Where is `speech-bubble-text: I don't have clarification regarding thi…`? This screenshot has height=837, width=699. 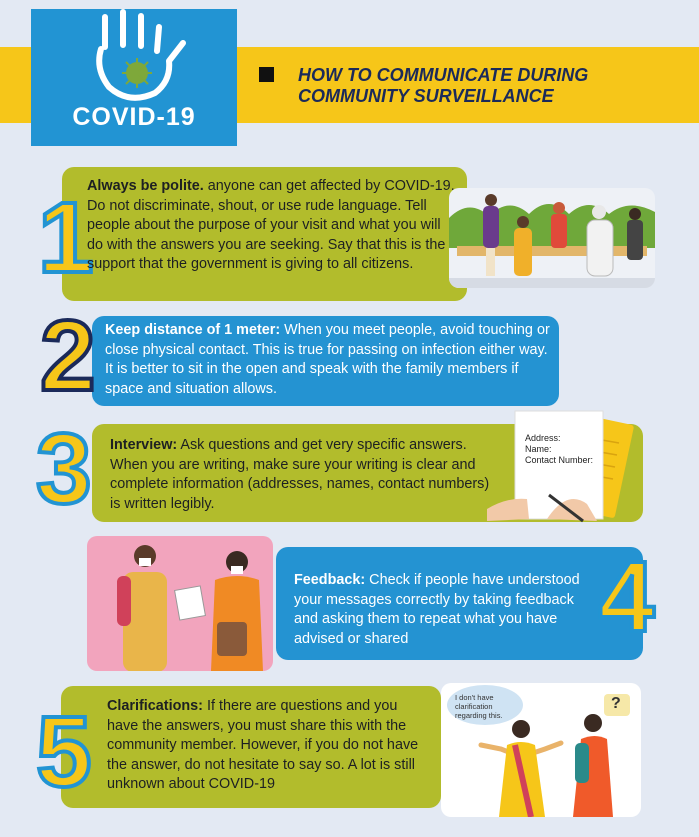
speech-bubble-text: I don't have clarification regarding thi… is located at coordinates (479, 706).